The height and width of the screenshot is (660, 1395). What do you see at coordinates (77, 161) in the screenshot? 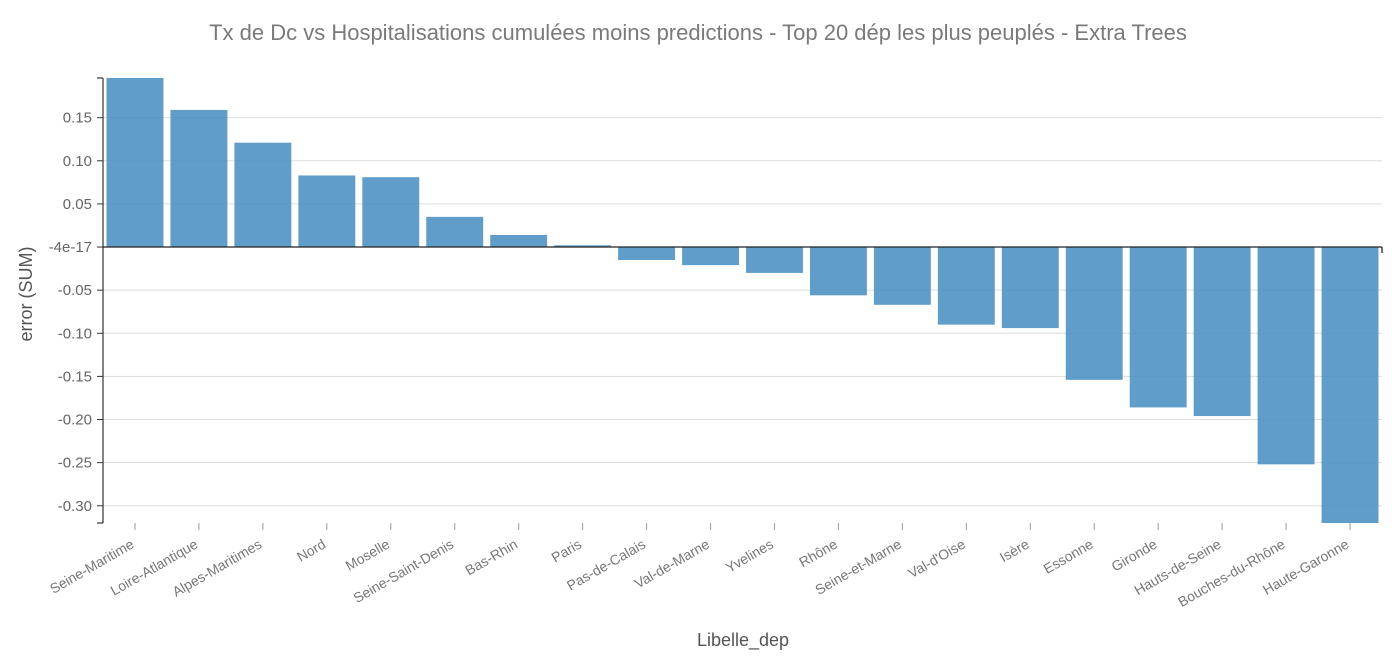
I see `y-tick-label: 0.10` at bounding box center [77, 161].